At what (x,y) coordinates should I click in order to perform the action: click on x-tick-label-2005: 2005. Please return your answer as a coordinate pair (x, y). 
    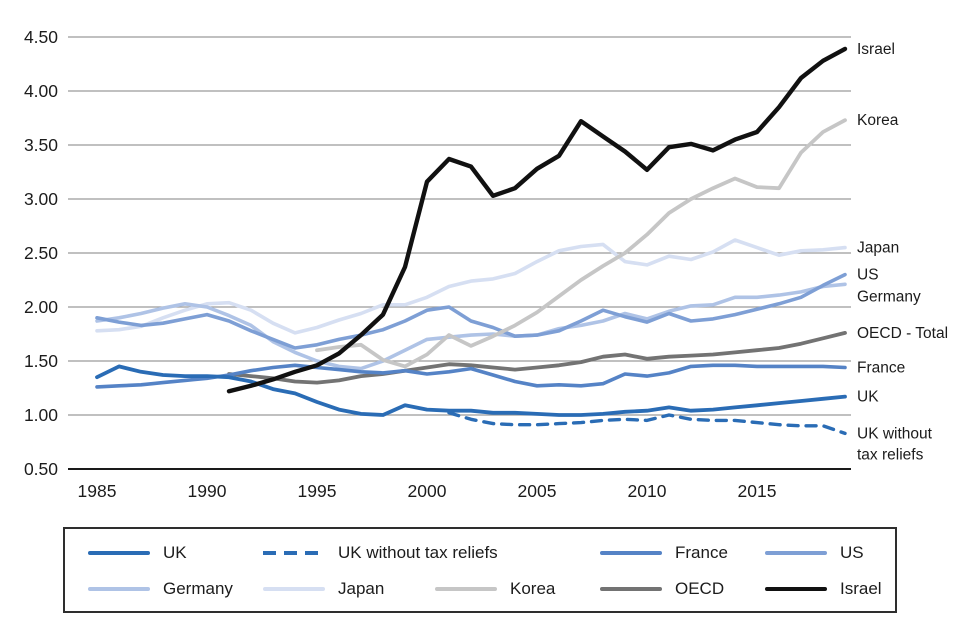
    Looking at the image, I should click on (537, 491).